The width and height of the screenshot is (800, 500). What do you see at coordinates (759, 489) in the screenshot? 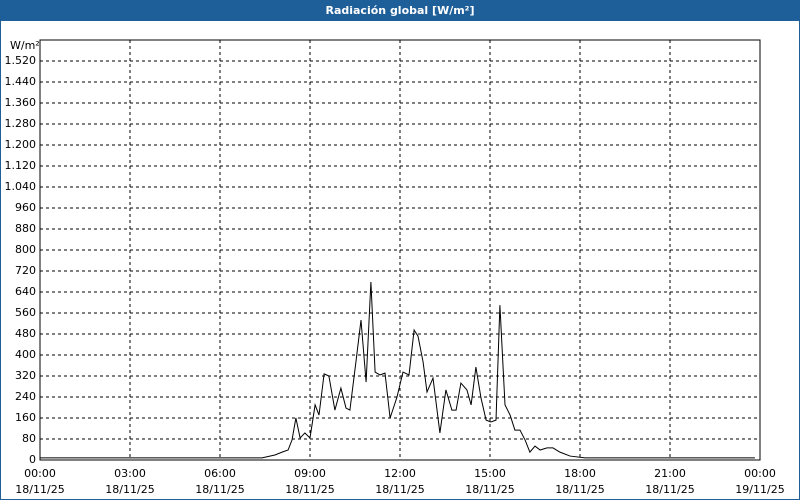
I see `x-tick-date: 19/11/25` at bounding box center [759, 489].